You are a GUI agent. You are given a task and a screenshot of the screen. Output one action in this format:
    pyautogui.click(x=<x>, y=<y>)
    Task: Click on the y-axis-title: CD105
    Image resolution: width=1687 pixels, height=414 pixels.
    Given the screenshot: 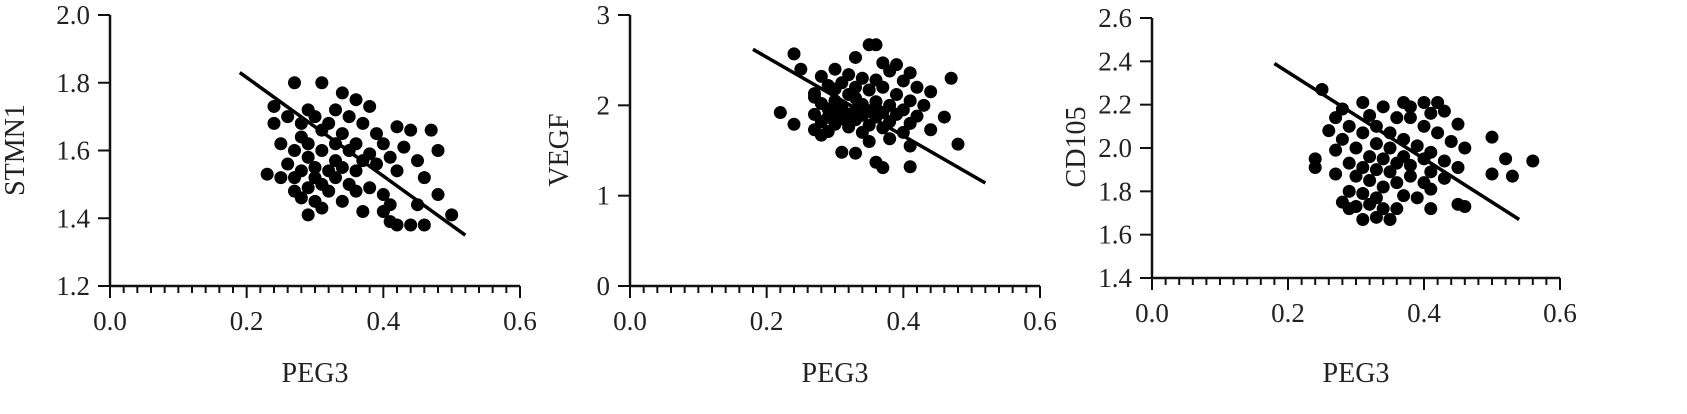 What is the action you would take?
    pyautogui.click(x=1076, y=147)
    